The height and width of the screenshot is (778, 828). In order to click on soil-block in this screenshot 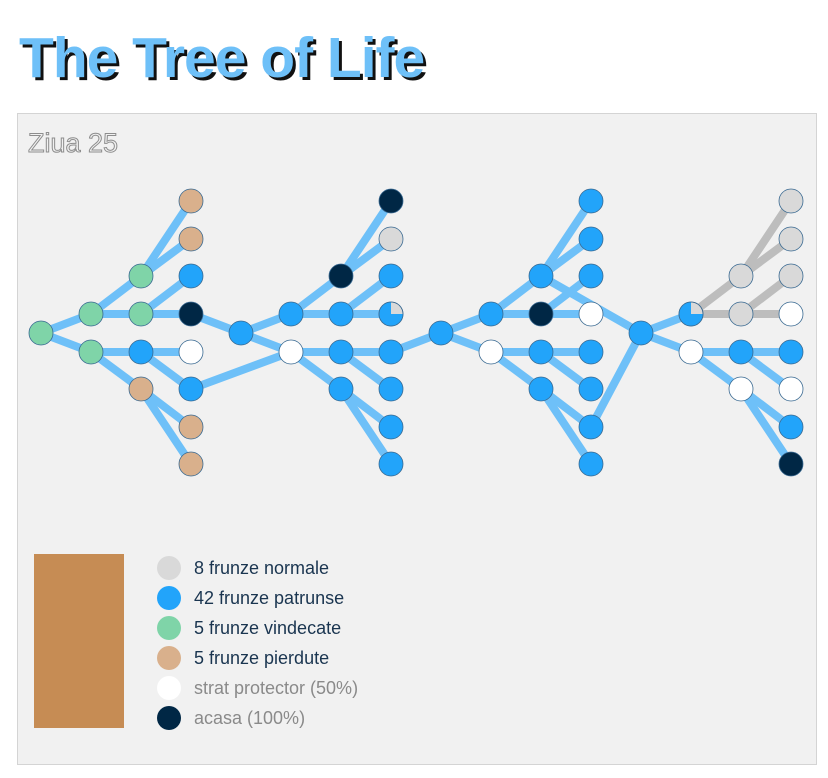, I will do `click(79, 641)`.